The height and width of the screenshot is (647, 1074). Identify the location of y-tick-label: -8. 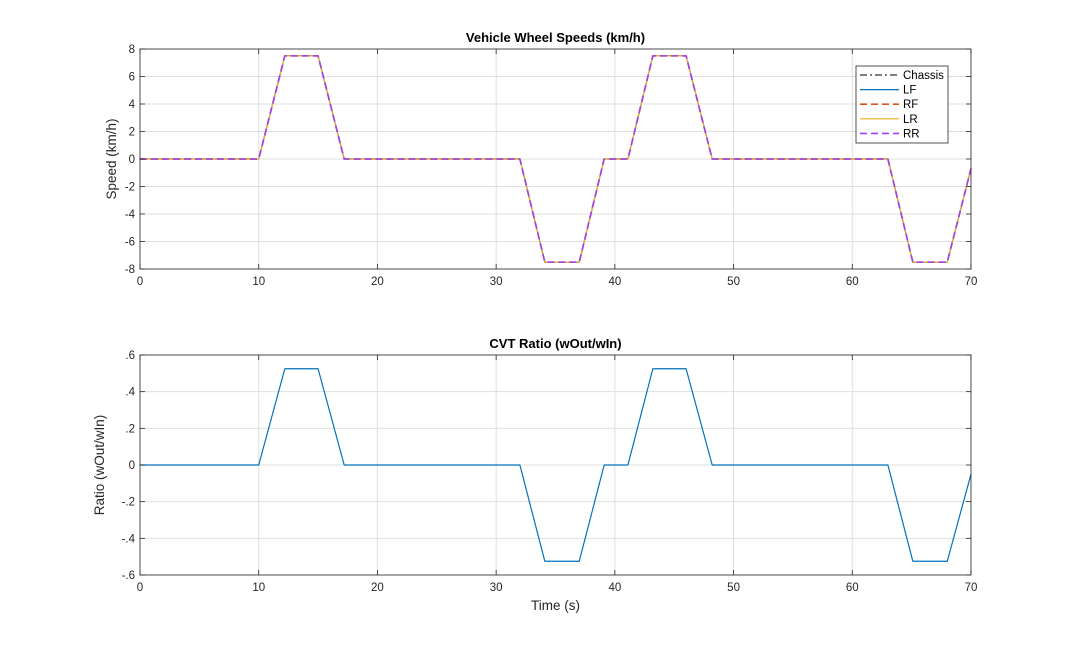
(130, 270).